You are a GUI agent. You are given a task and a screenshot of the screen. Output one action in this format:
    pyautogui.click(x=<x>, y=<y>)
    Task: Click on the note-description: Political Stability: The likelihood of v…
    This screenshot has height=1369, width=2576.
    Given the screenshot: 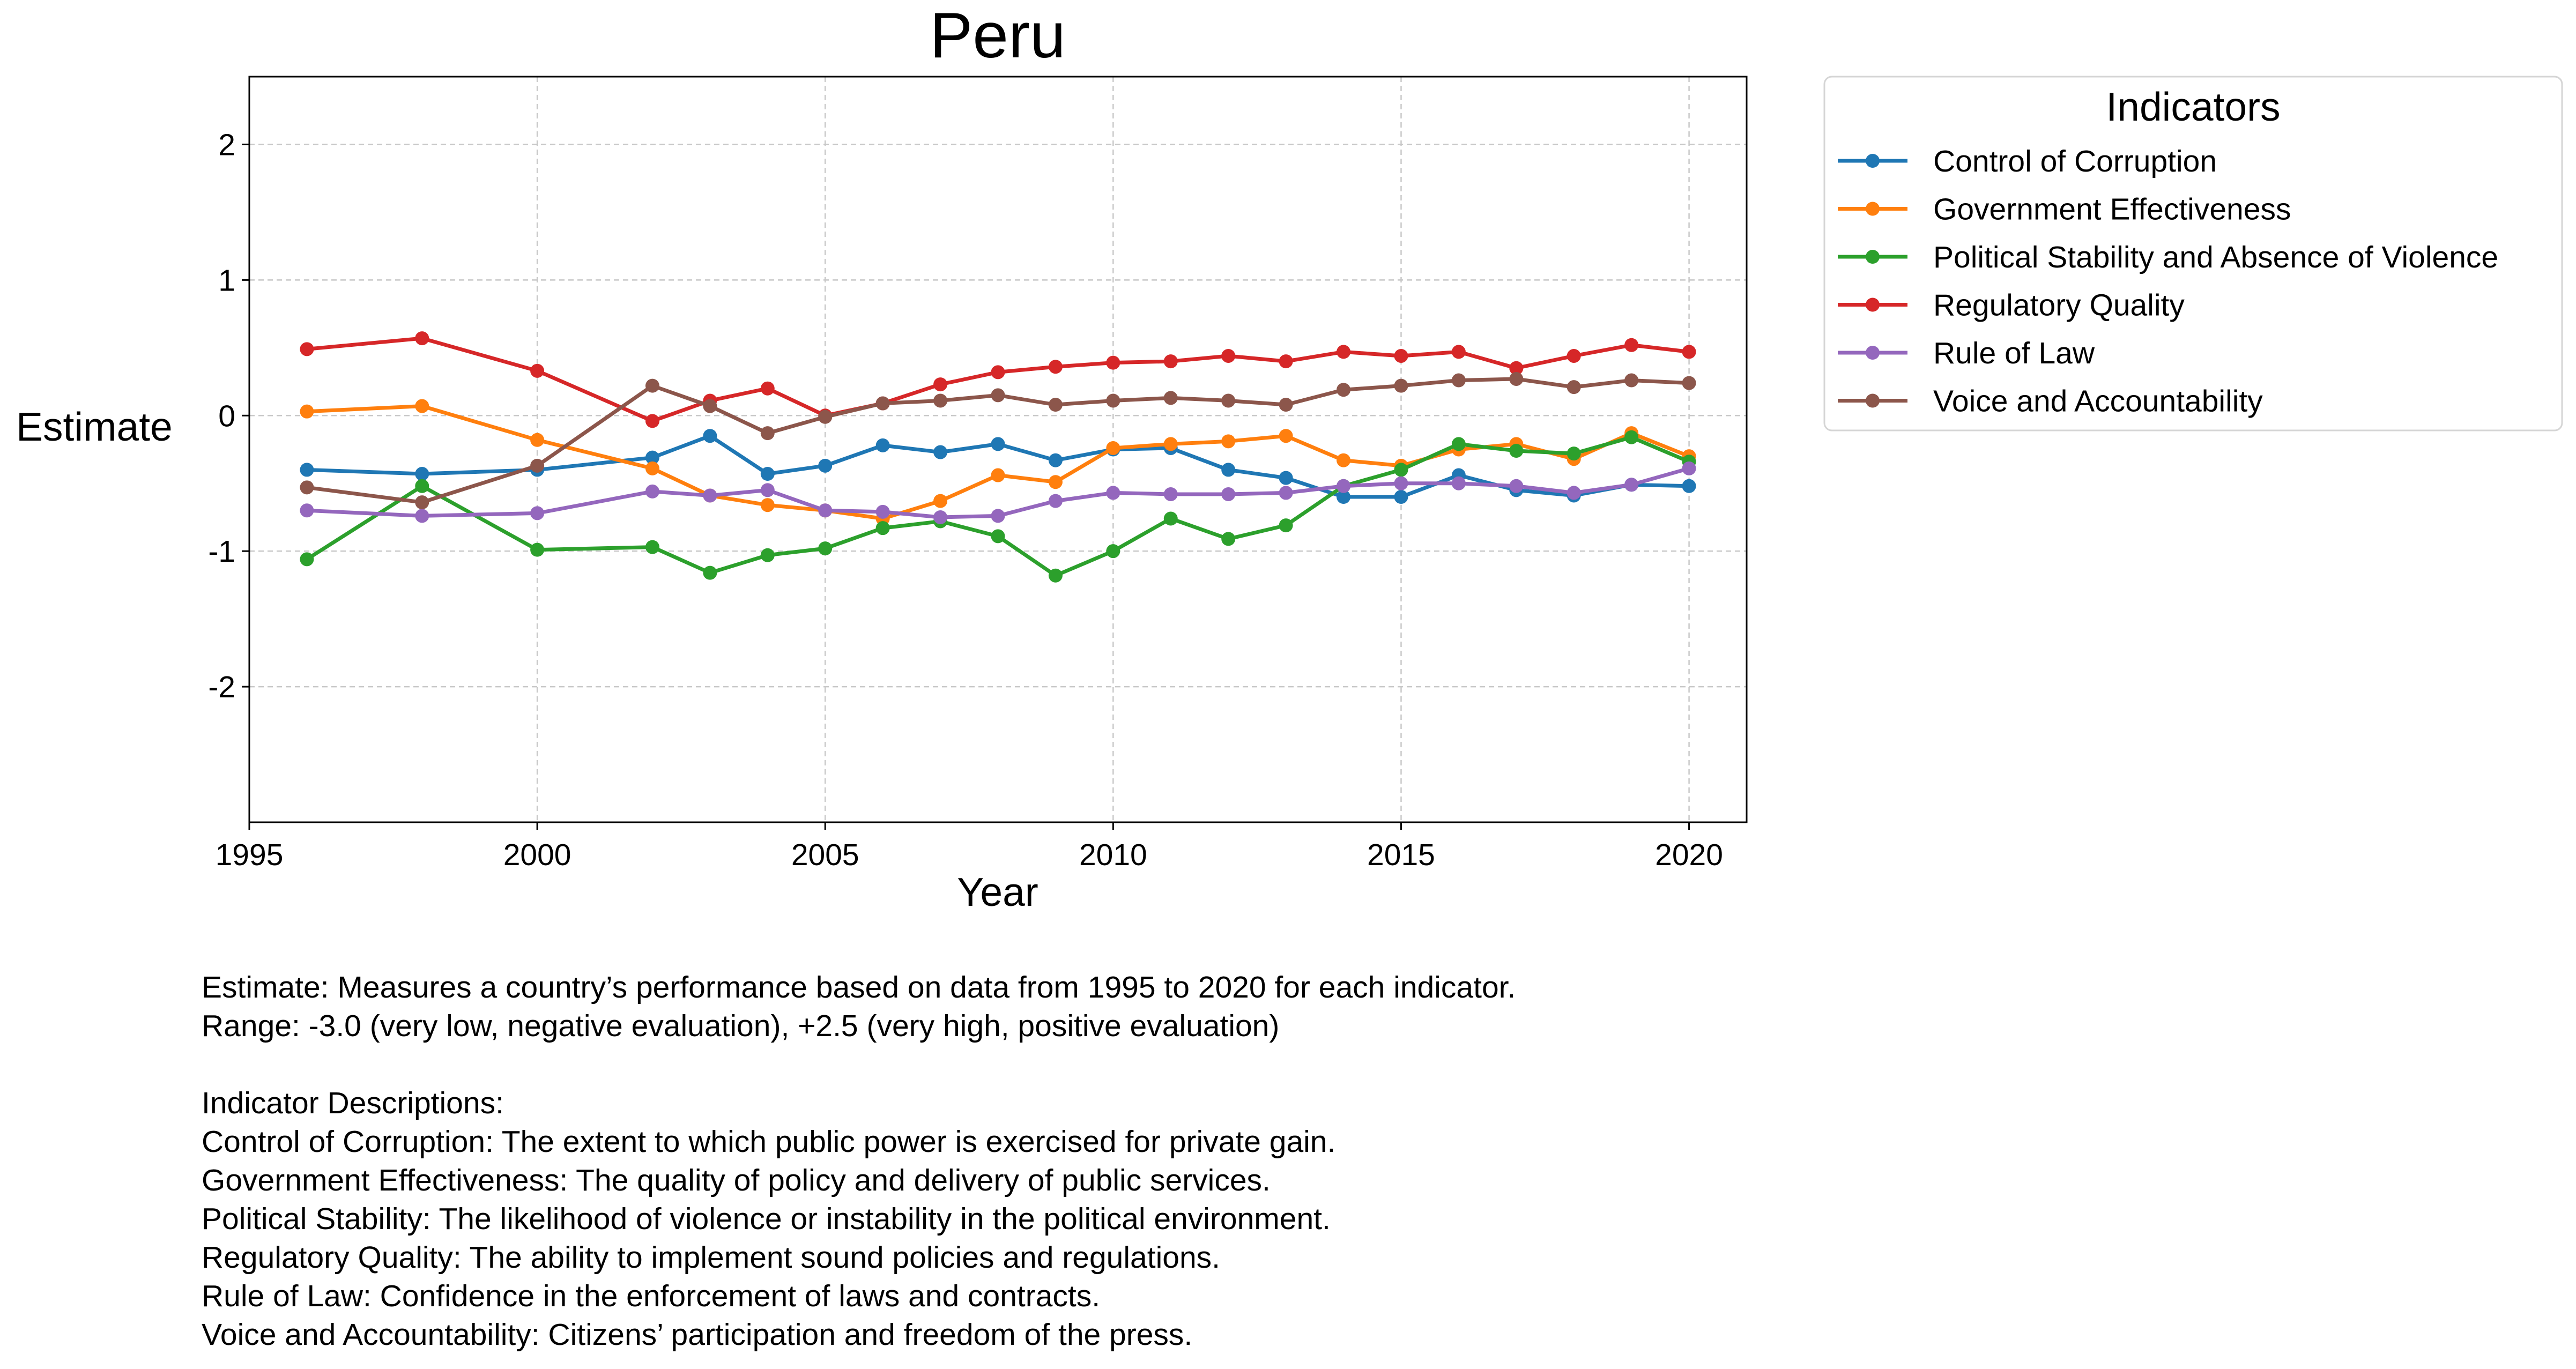 What is the action you would take?
    pyautogui.click(x=766, y=1219)
    